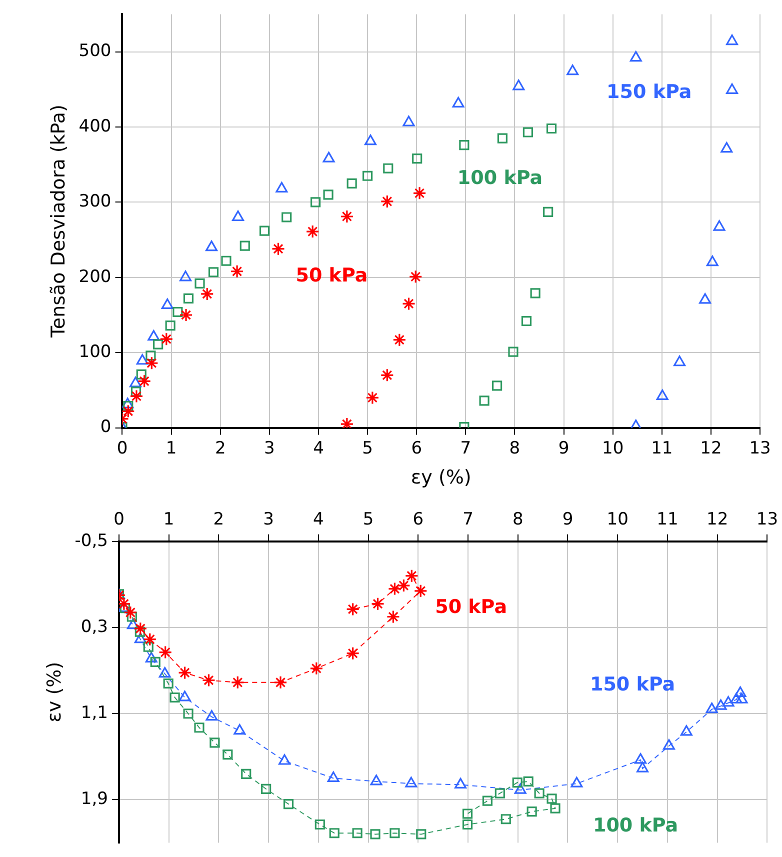 This screenshot has width=782, height=857. I want to click on y-tick-label: 0,3, so click(94, 626).